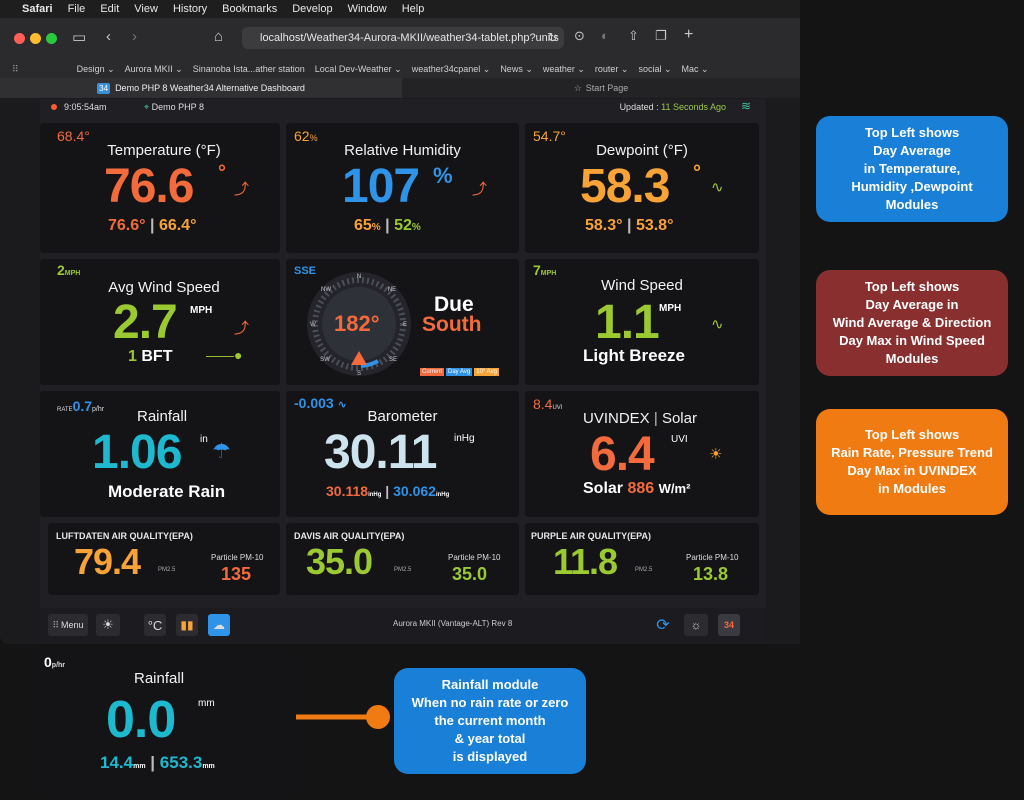  What do you see at coordinates (451, 68) in the screenshot?
I see `fav-cpanel: weather34cpanel ⌄` at bounding box center [451, 68].